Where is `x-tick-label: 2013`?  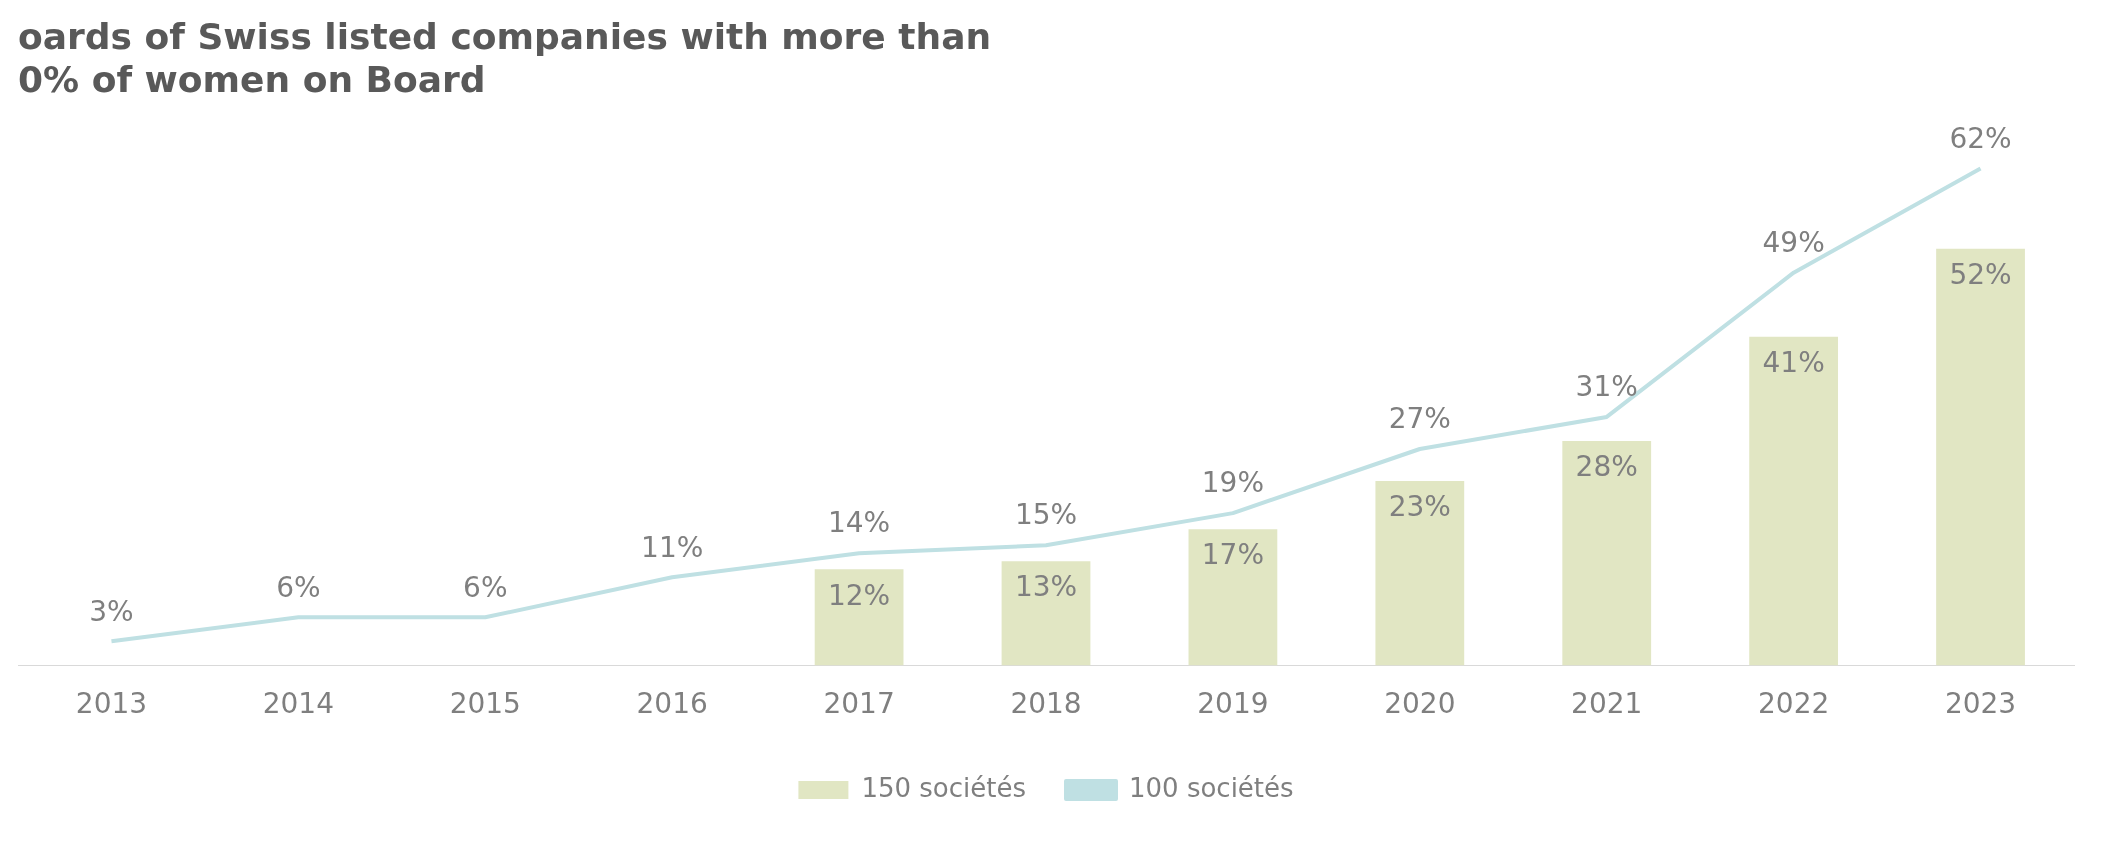 x-tick-label: 2013 is located at coordinates (111, 704).